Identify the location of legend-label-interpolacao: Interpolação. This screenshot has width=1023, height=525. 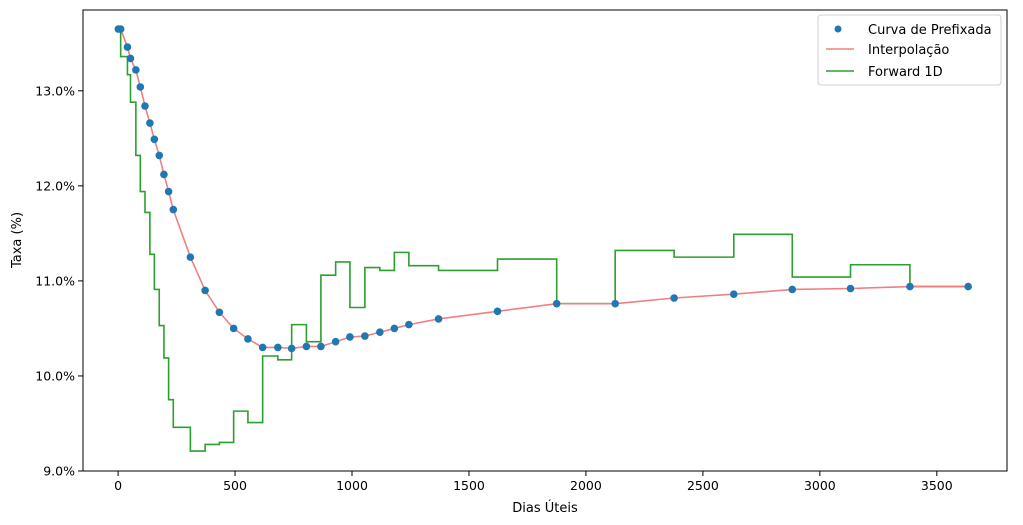
(908, 50).